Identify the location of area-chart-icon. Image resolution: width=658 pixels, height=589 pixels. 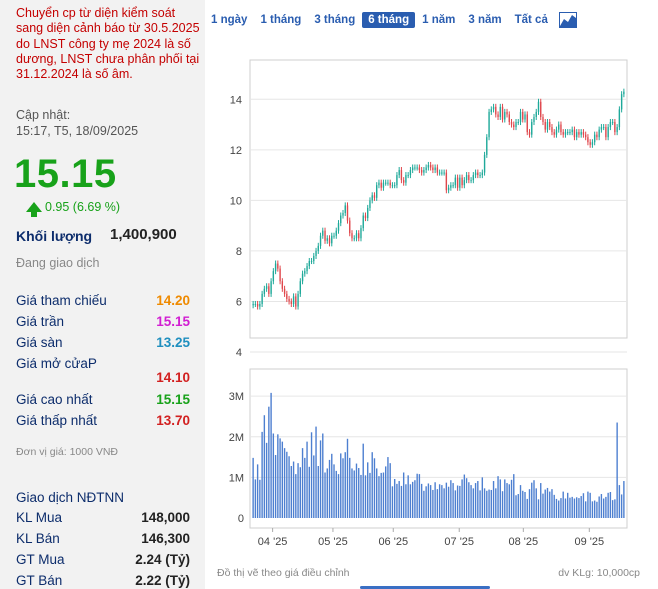
(567, 20).